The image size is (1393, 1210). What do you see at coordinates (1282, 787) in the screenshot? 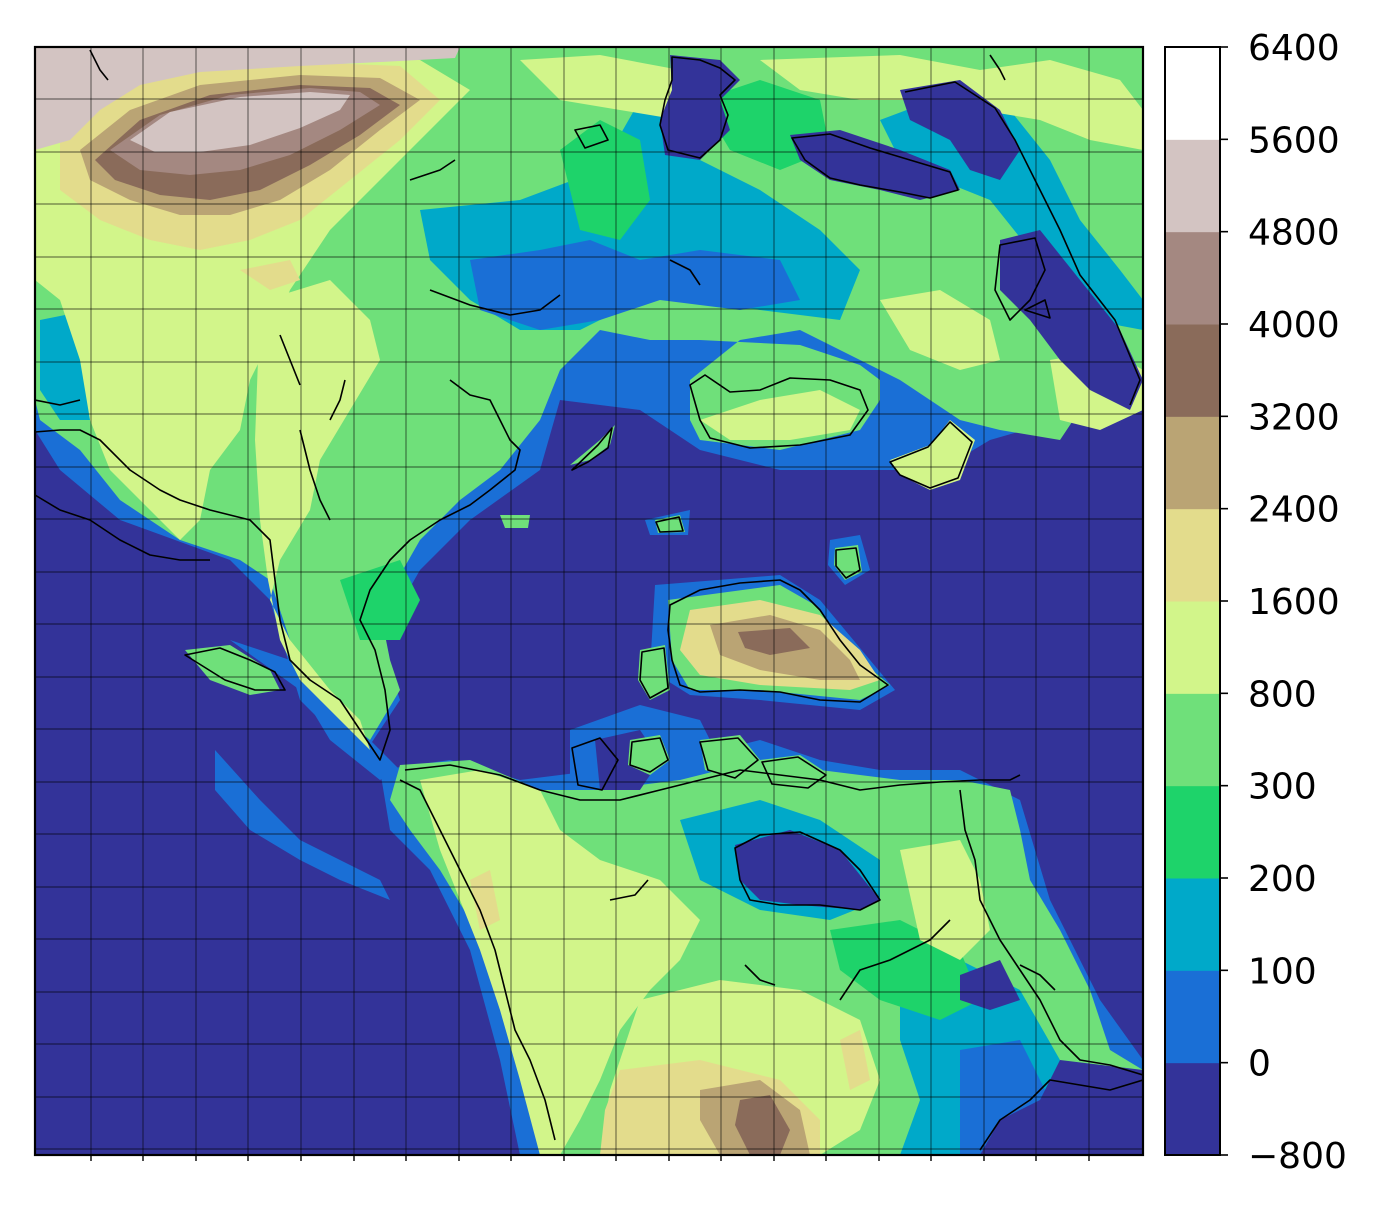
I see `colorbar-tick-label: 300` at bounding box center [1282, 787].